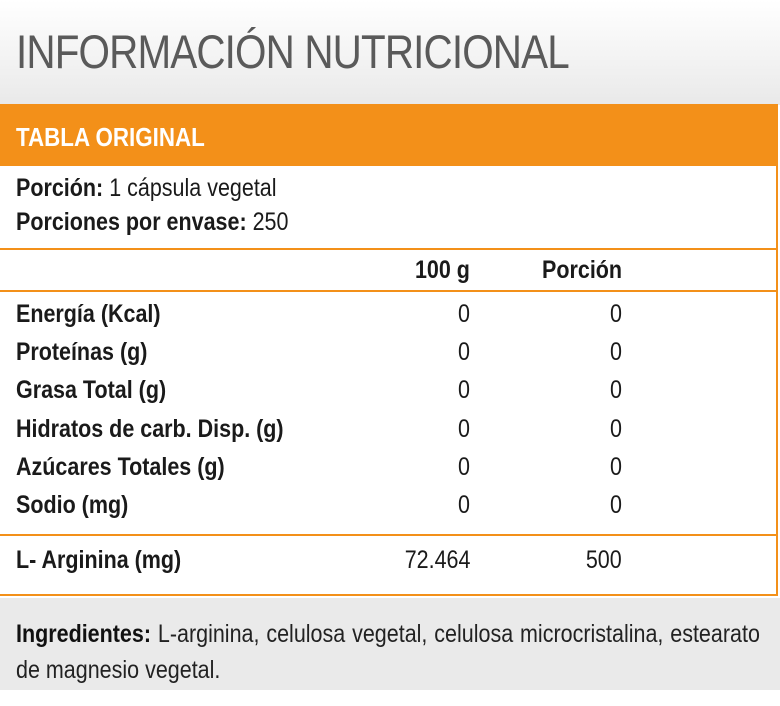 The image size is (780, 706). What do you see at coordinates (82, 352) in the screenshot?
I see `row-label: Proteínas (g)` at bounding box center [82, 352].